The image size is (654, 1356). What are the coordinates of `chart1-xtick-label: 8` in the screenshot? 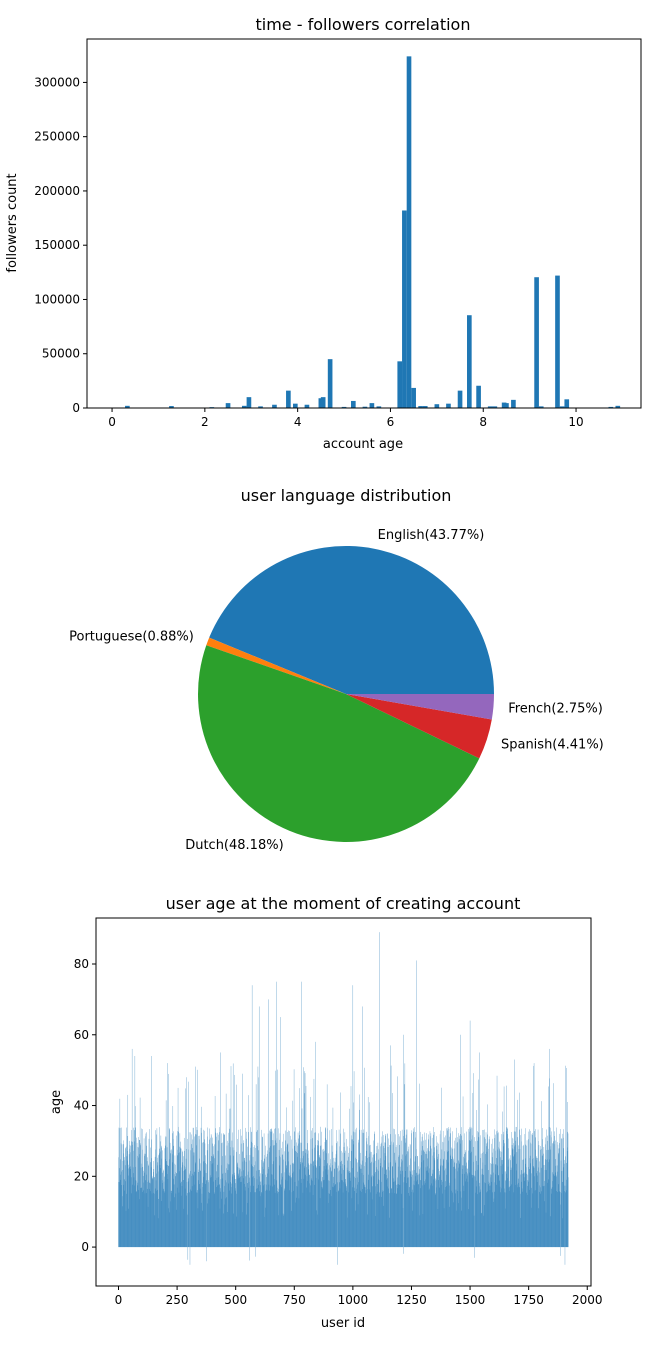 It's located at (483, 422).